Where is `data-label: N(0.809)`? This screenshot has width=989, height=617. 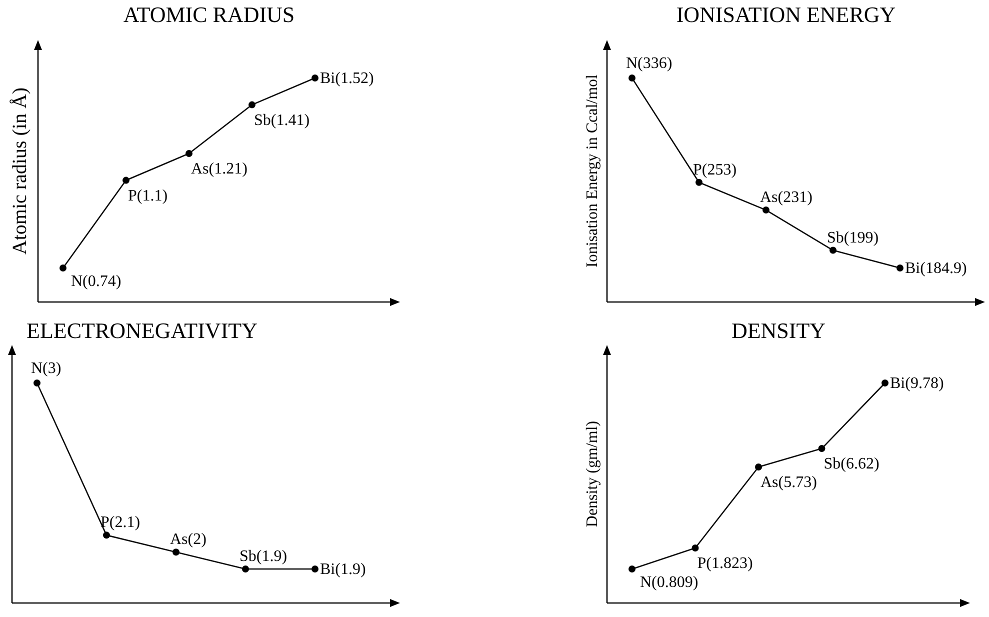 data-label: N(0.809) is located at coordinates (669, 582).